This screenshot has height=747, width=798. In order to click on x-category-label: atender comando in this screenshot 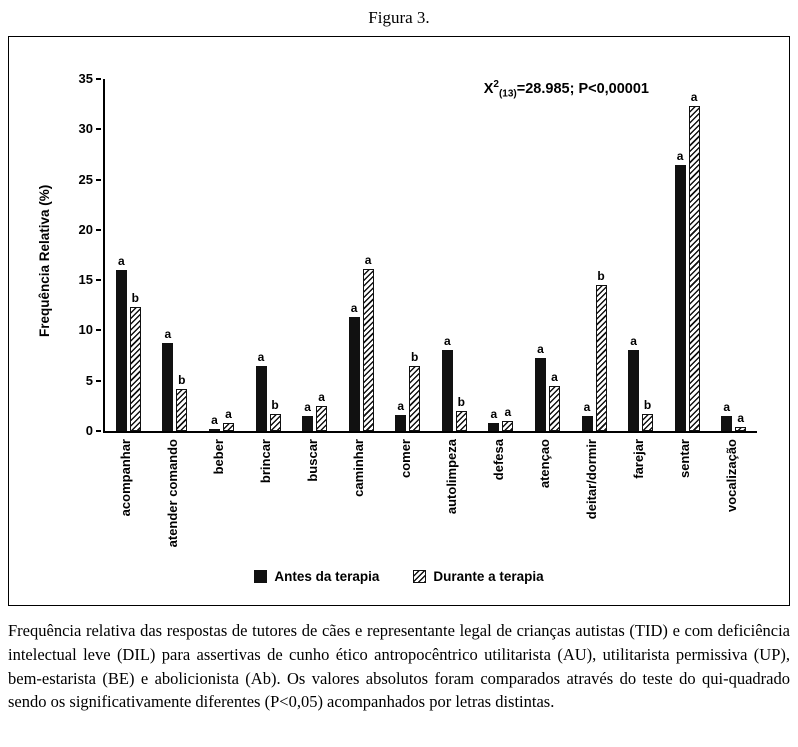, I will do `click(172, 493)`.